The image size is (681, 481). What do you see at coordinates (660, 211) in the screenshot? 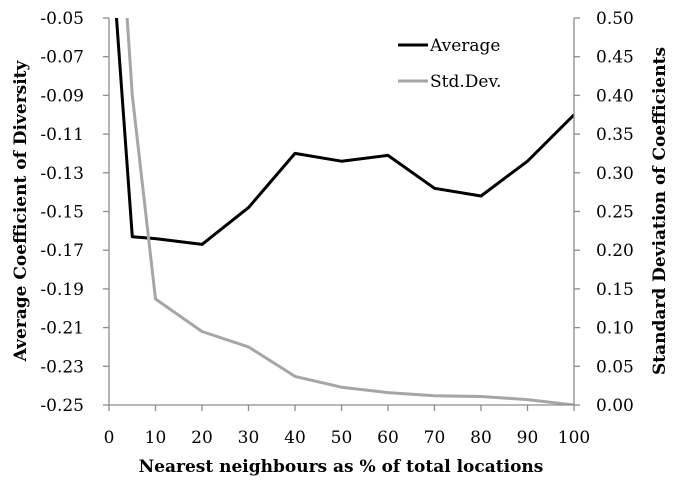
I see `y2-axis-title: Standard Deviation of Coefficients` at bounding box center [660, 211].